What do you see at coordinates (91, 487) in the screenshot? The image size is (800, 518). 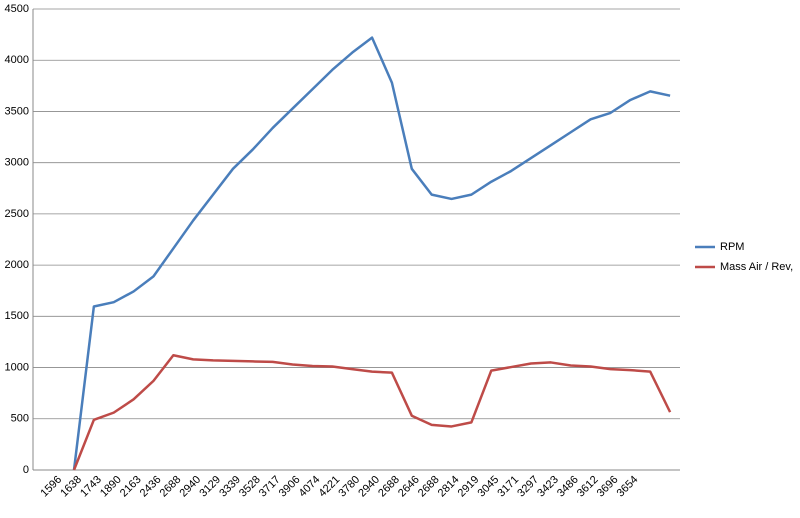 I see `x-tick-label: 1743` at bounding box center [91, 487].